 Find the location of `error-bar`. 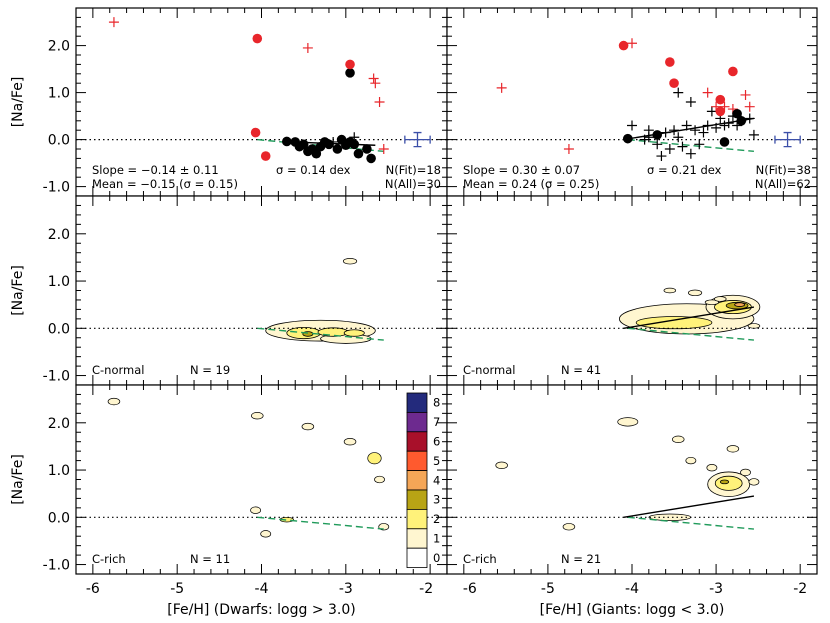

error-bar is located at coordinates (787, 139).